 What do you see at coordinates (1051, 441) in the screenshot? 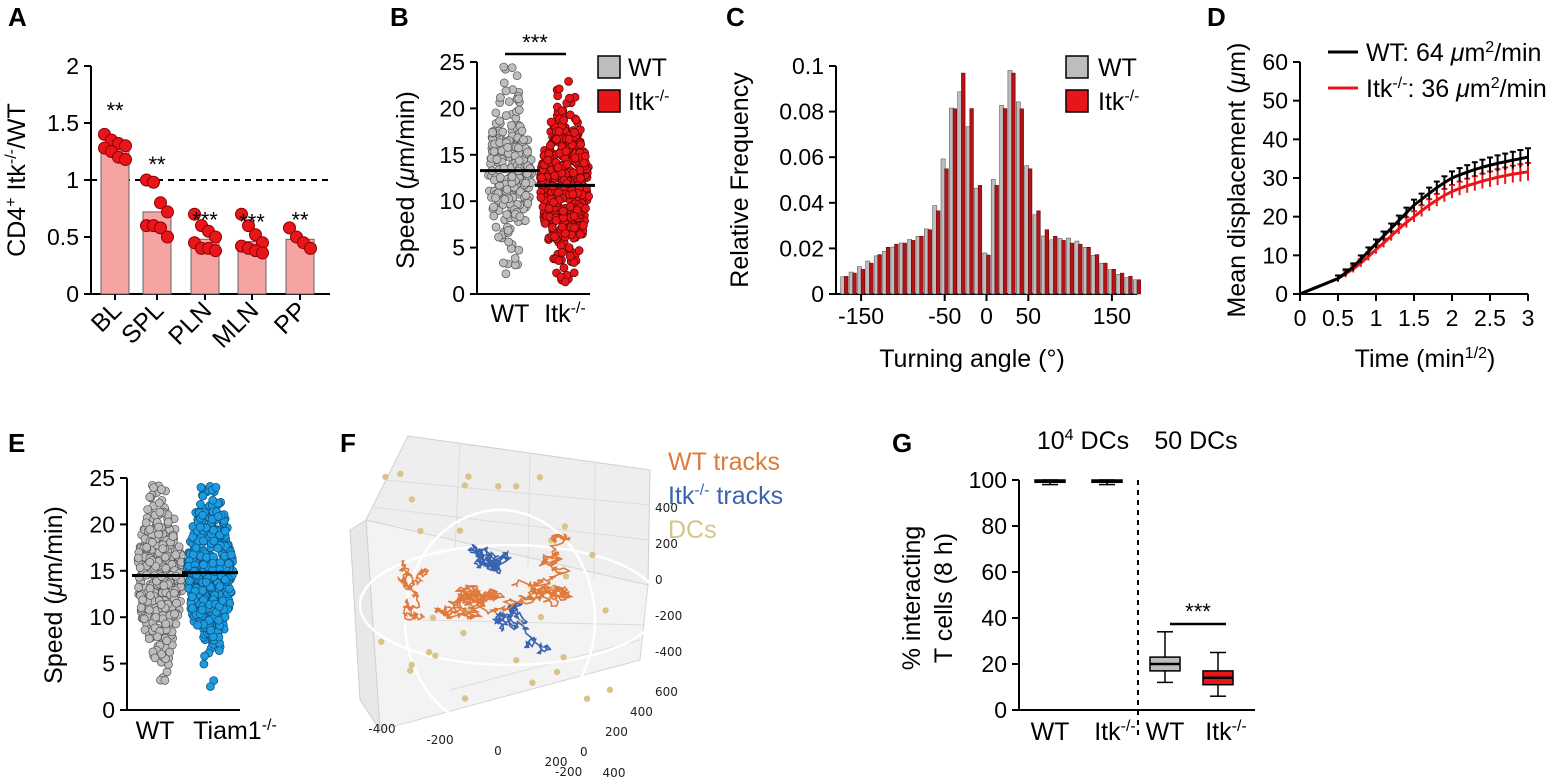
I see `g-grp1-1: 10` at bounding box center [1051, 441].